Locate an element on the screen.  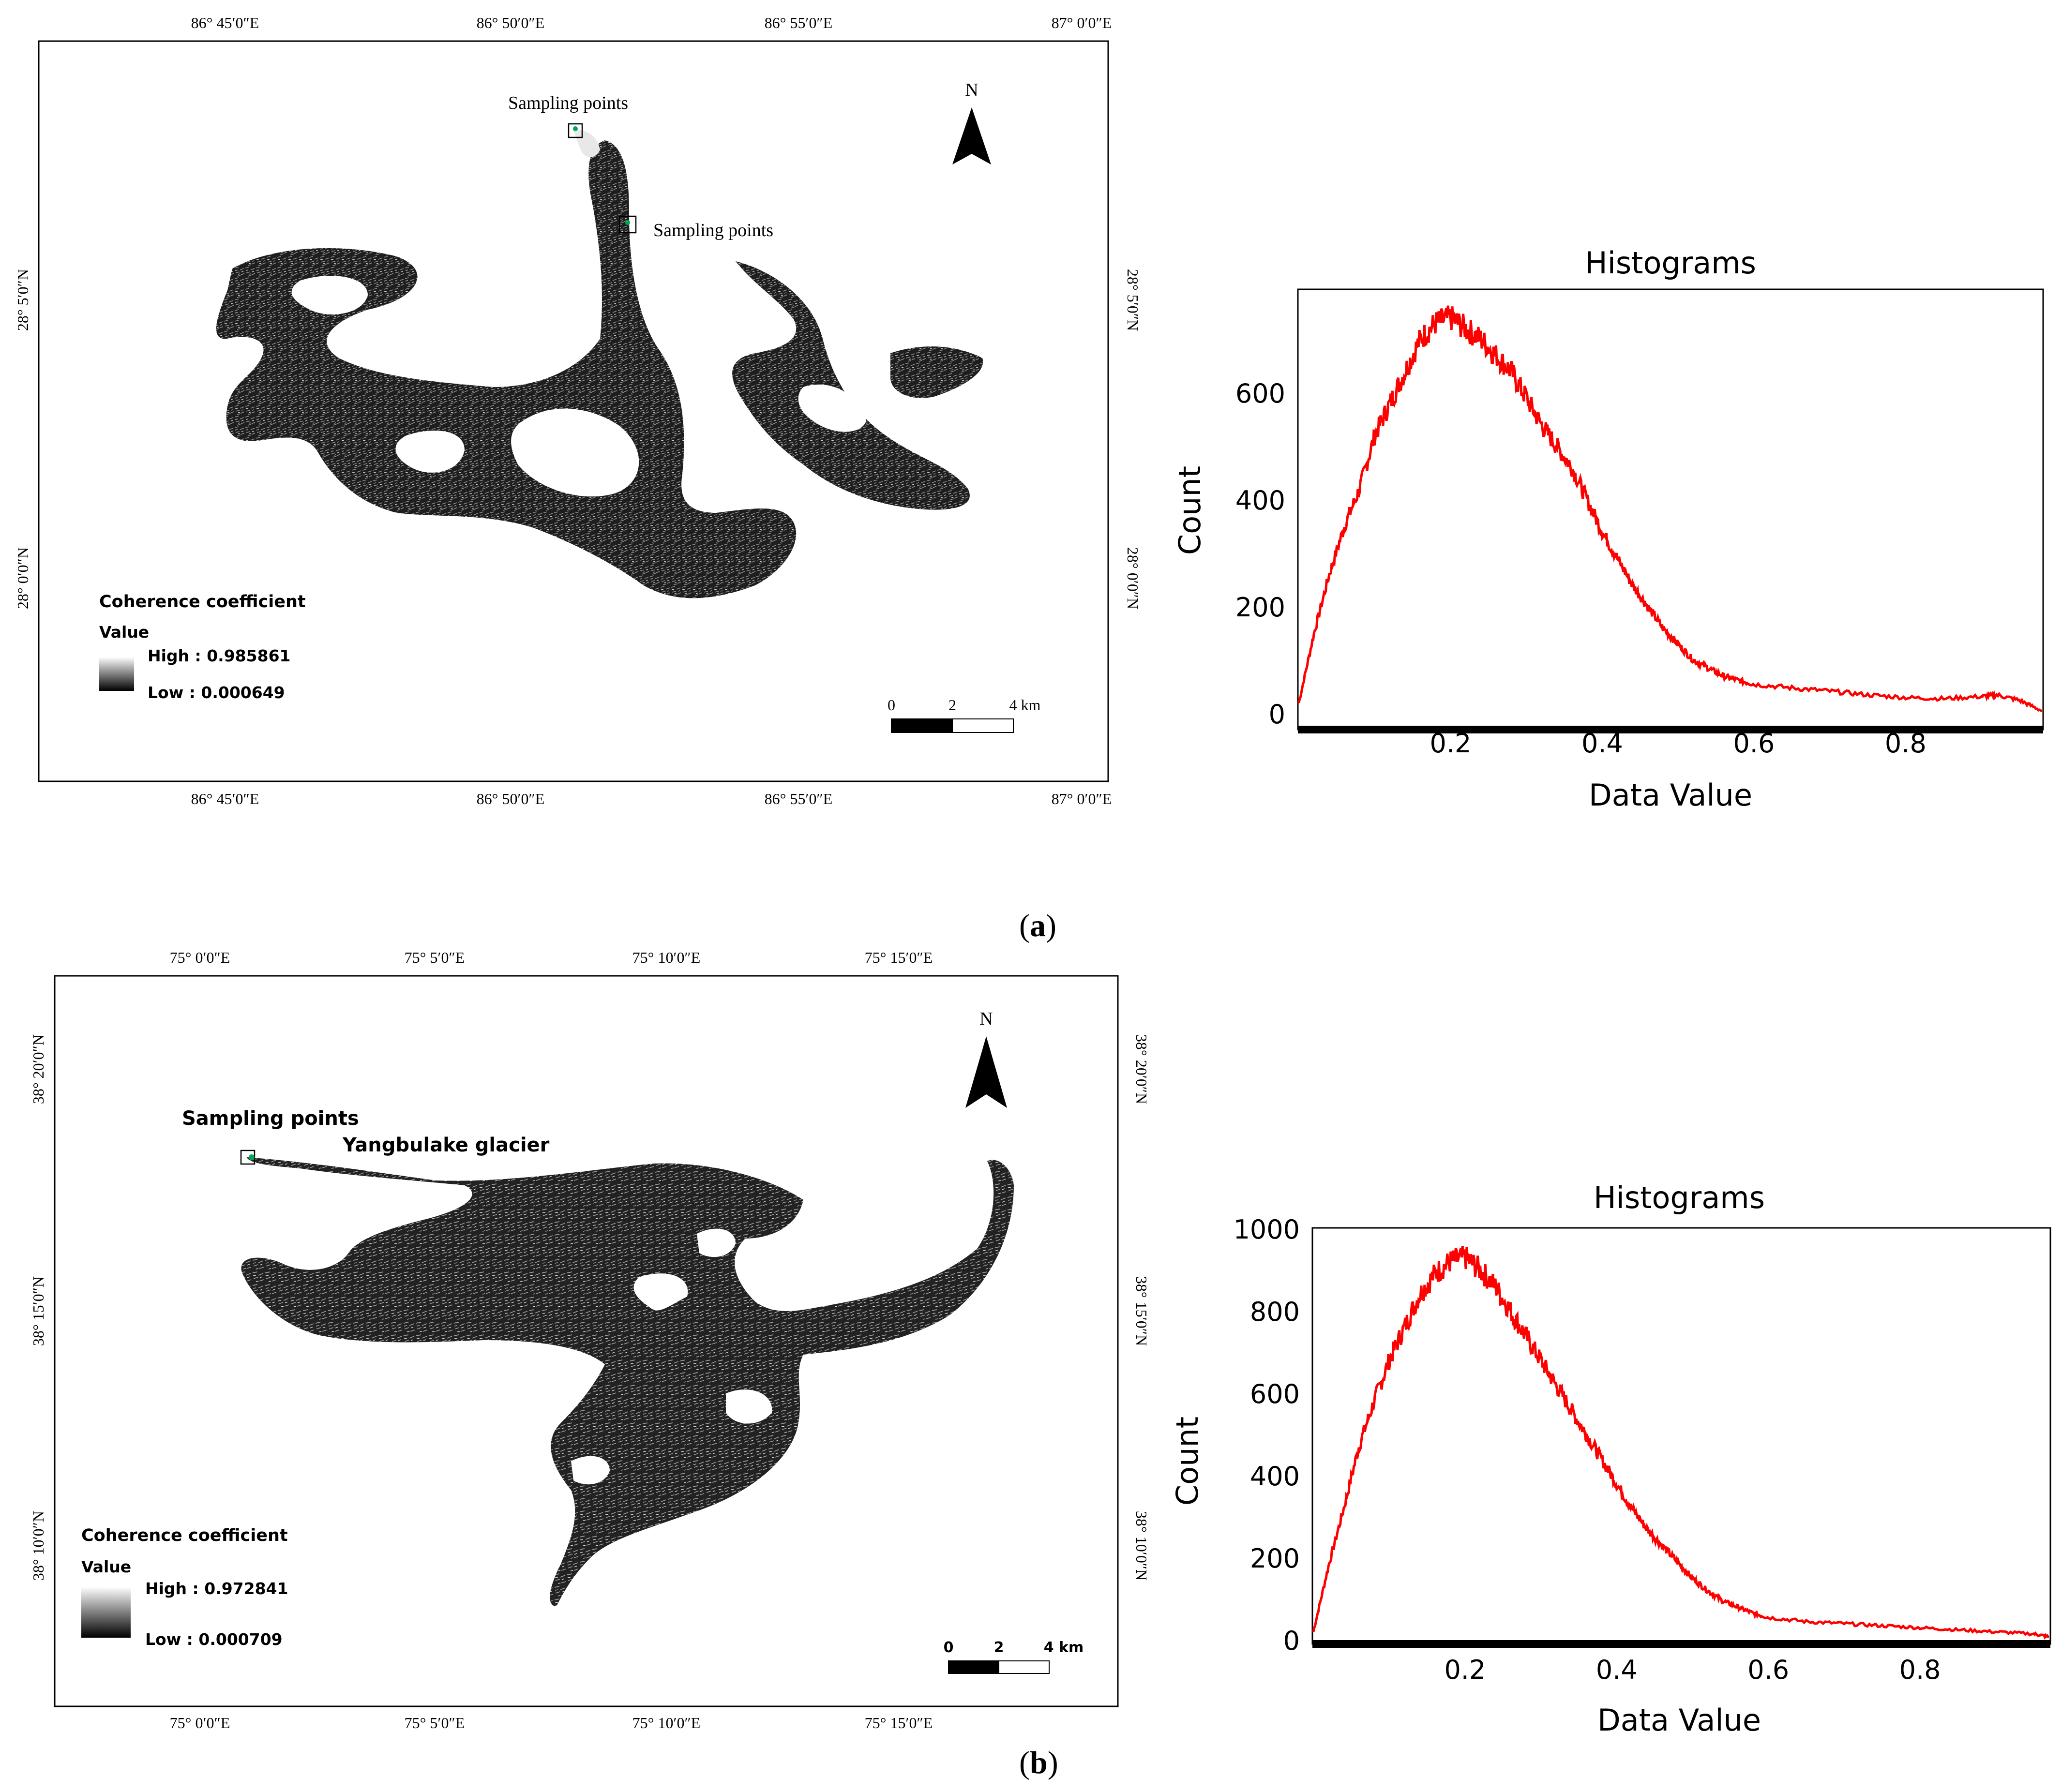
legend-low-value: Low : 0.000709 is located at coordinates (214, 1639).